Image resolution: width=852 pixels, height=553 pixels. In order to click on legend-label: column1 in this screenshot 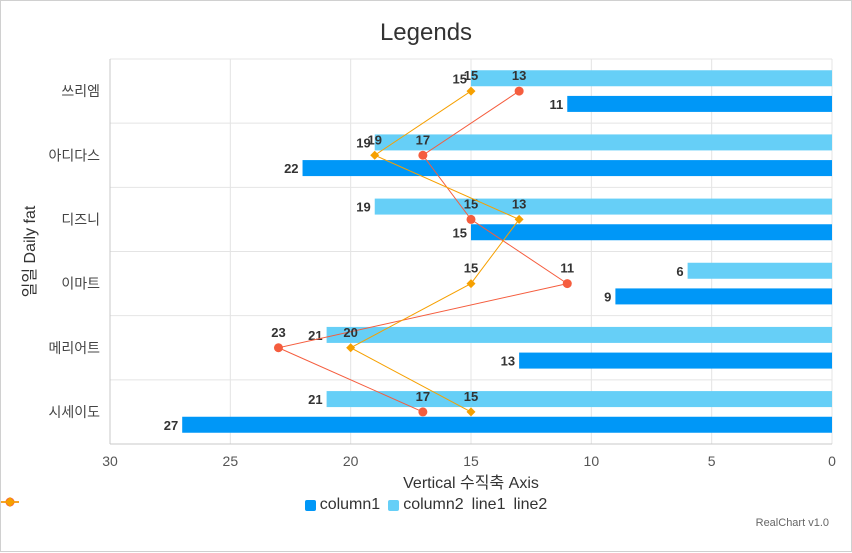, I will do `click(350, 504)`.